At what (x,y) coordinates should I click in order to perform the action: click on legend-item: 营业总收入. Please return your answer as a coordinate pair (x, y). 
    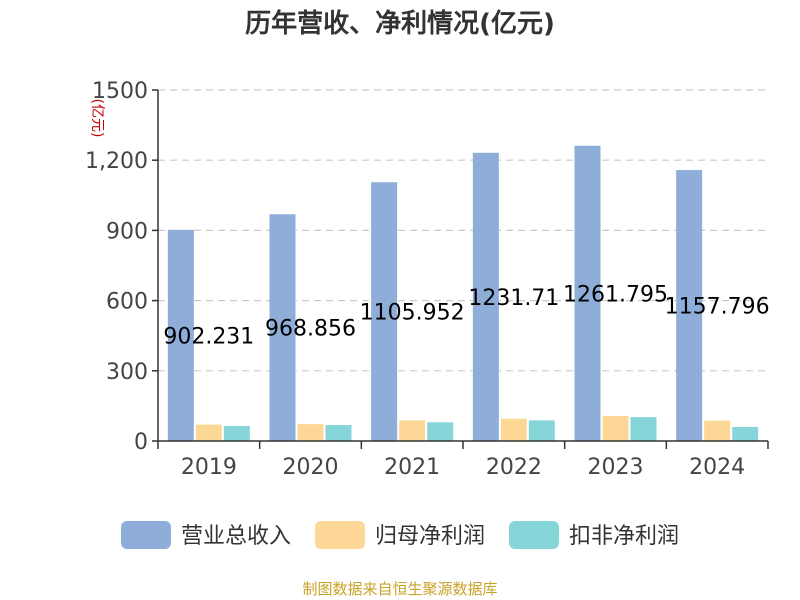
    Looking at the image, I should click on (206, 535).